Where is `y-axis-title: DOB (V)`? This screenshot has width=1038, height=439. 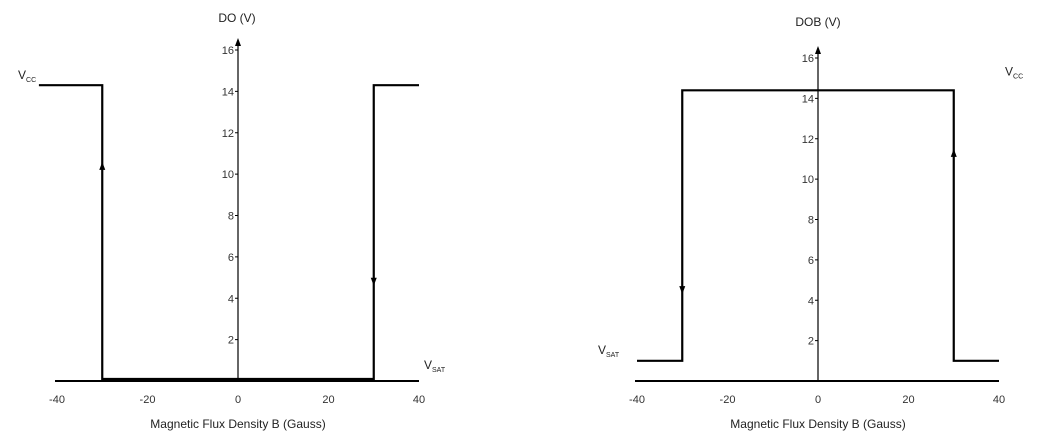 y-axis-title: DOB (V) is located at coordinates (817, 22).